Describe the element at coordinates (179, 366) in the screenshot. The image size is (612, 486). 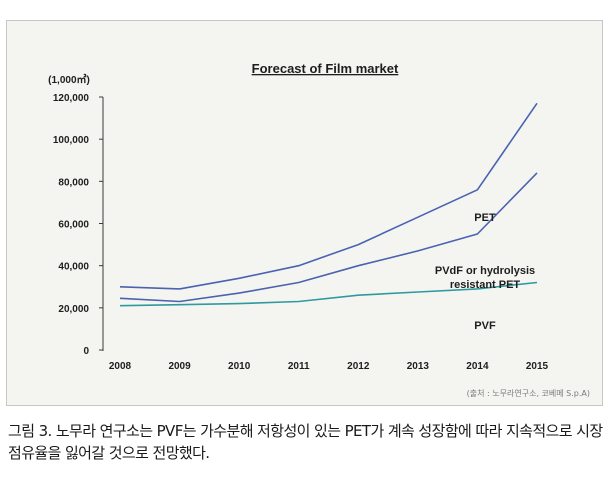
I see `x-tick-label: 2009` at that location.